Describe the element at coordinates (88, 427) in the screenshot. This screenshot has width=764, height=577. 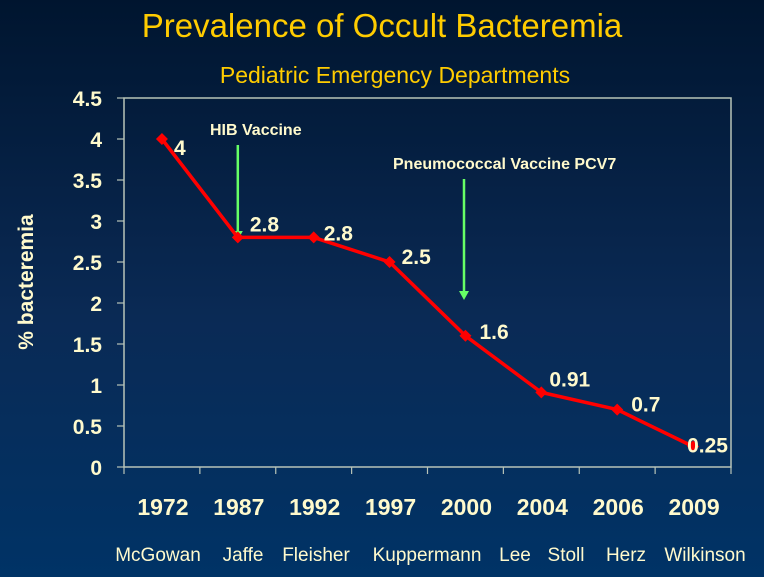
I see `y-tick-label: 0.5` at that location.